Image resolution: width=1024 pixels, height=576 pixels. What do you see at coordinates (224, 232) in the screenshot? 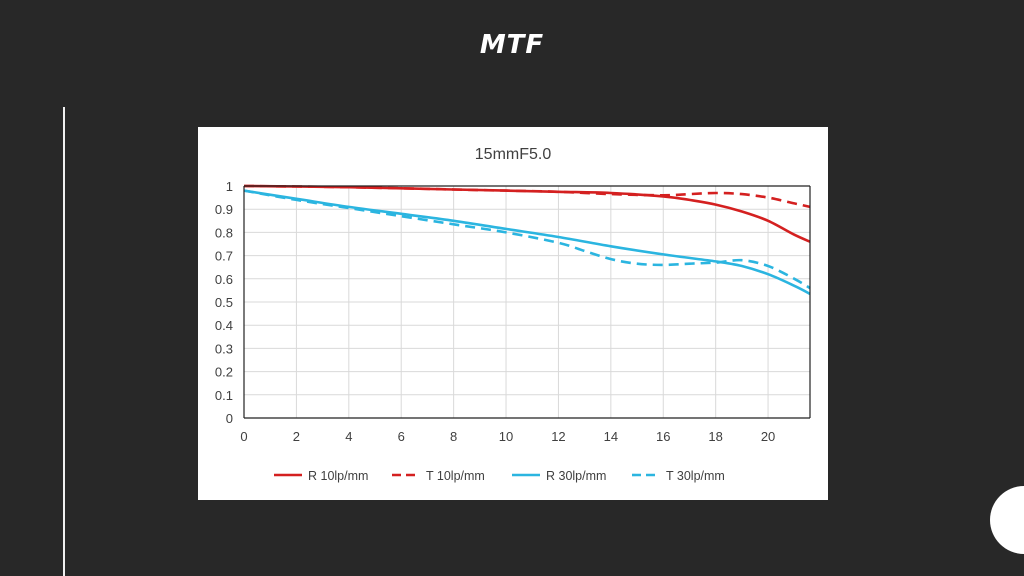
I see `y-tick-label: 0.8` at bounding box center [224, 232].